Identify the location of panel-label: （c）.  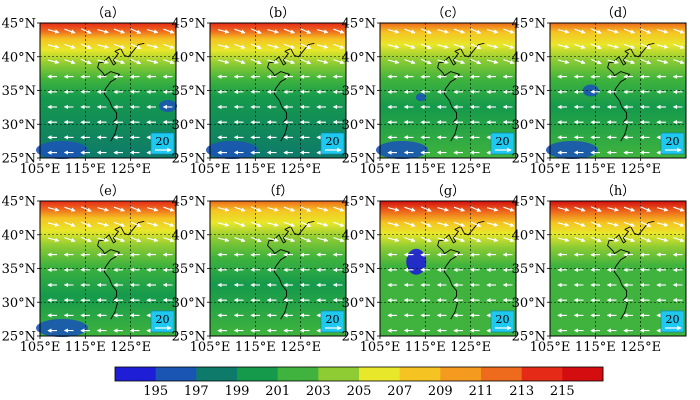
(447, 13).